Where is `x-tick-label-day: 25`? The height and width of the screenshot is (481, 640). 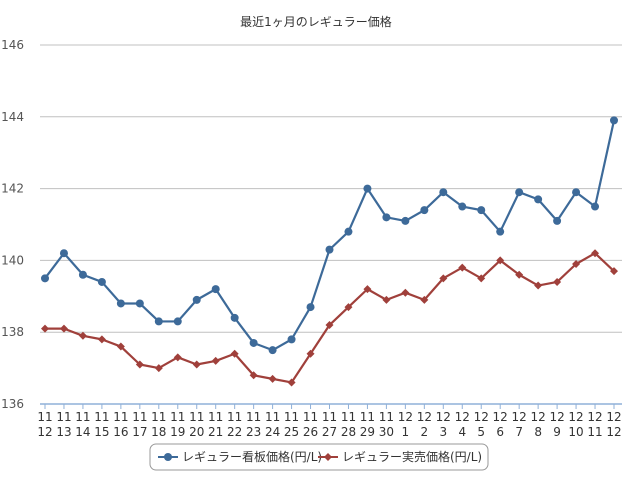
x-tick-label-day: 25 is located at coordinates (291, 432).